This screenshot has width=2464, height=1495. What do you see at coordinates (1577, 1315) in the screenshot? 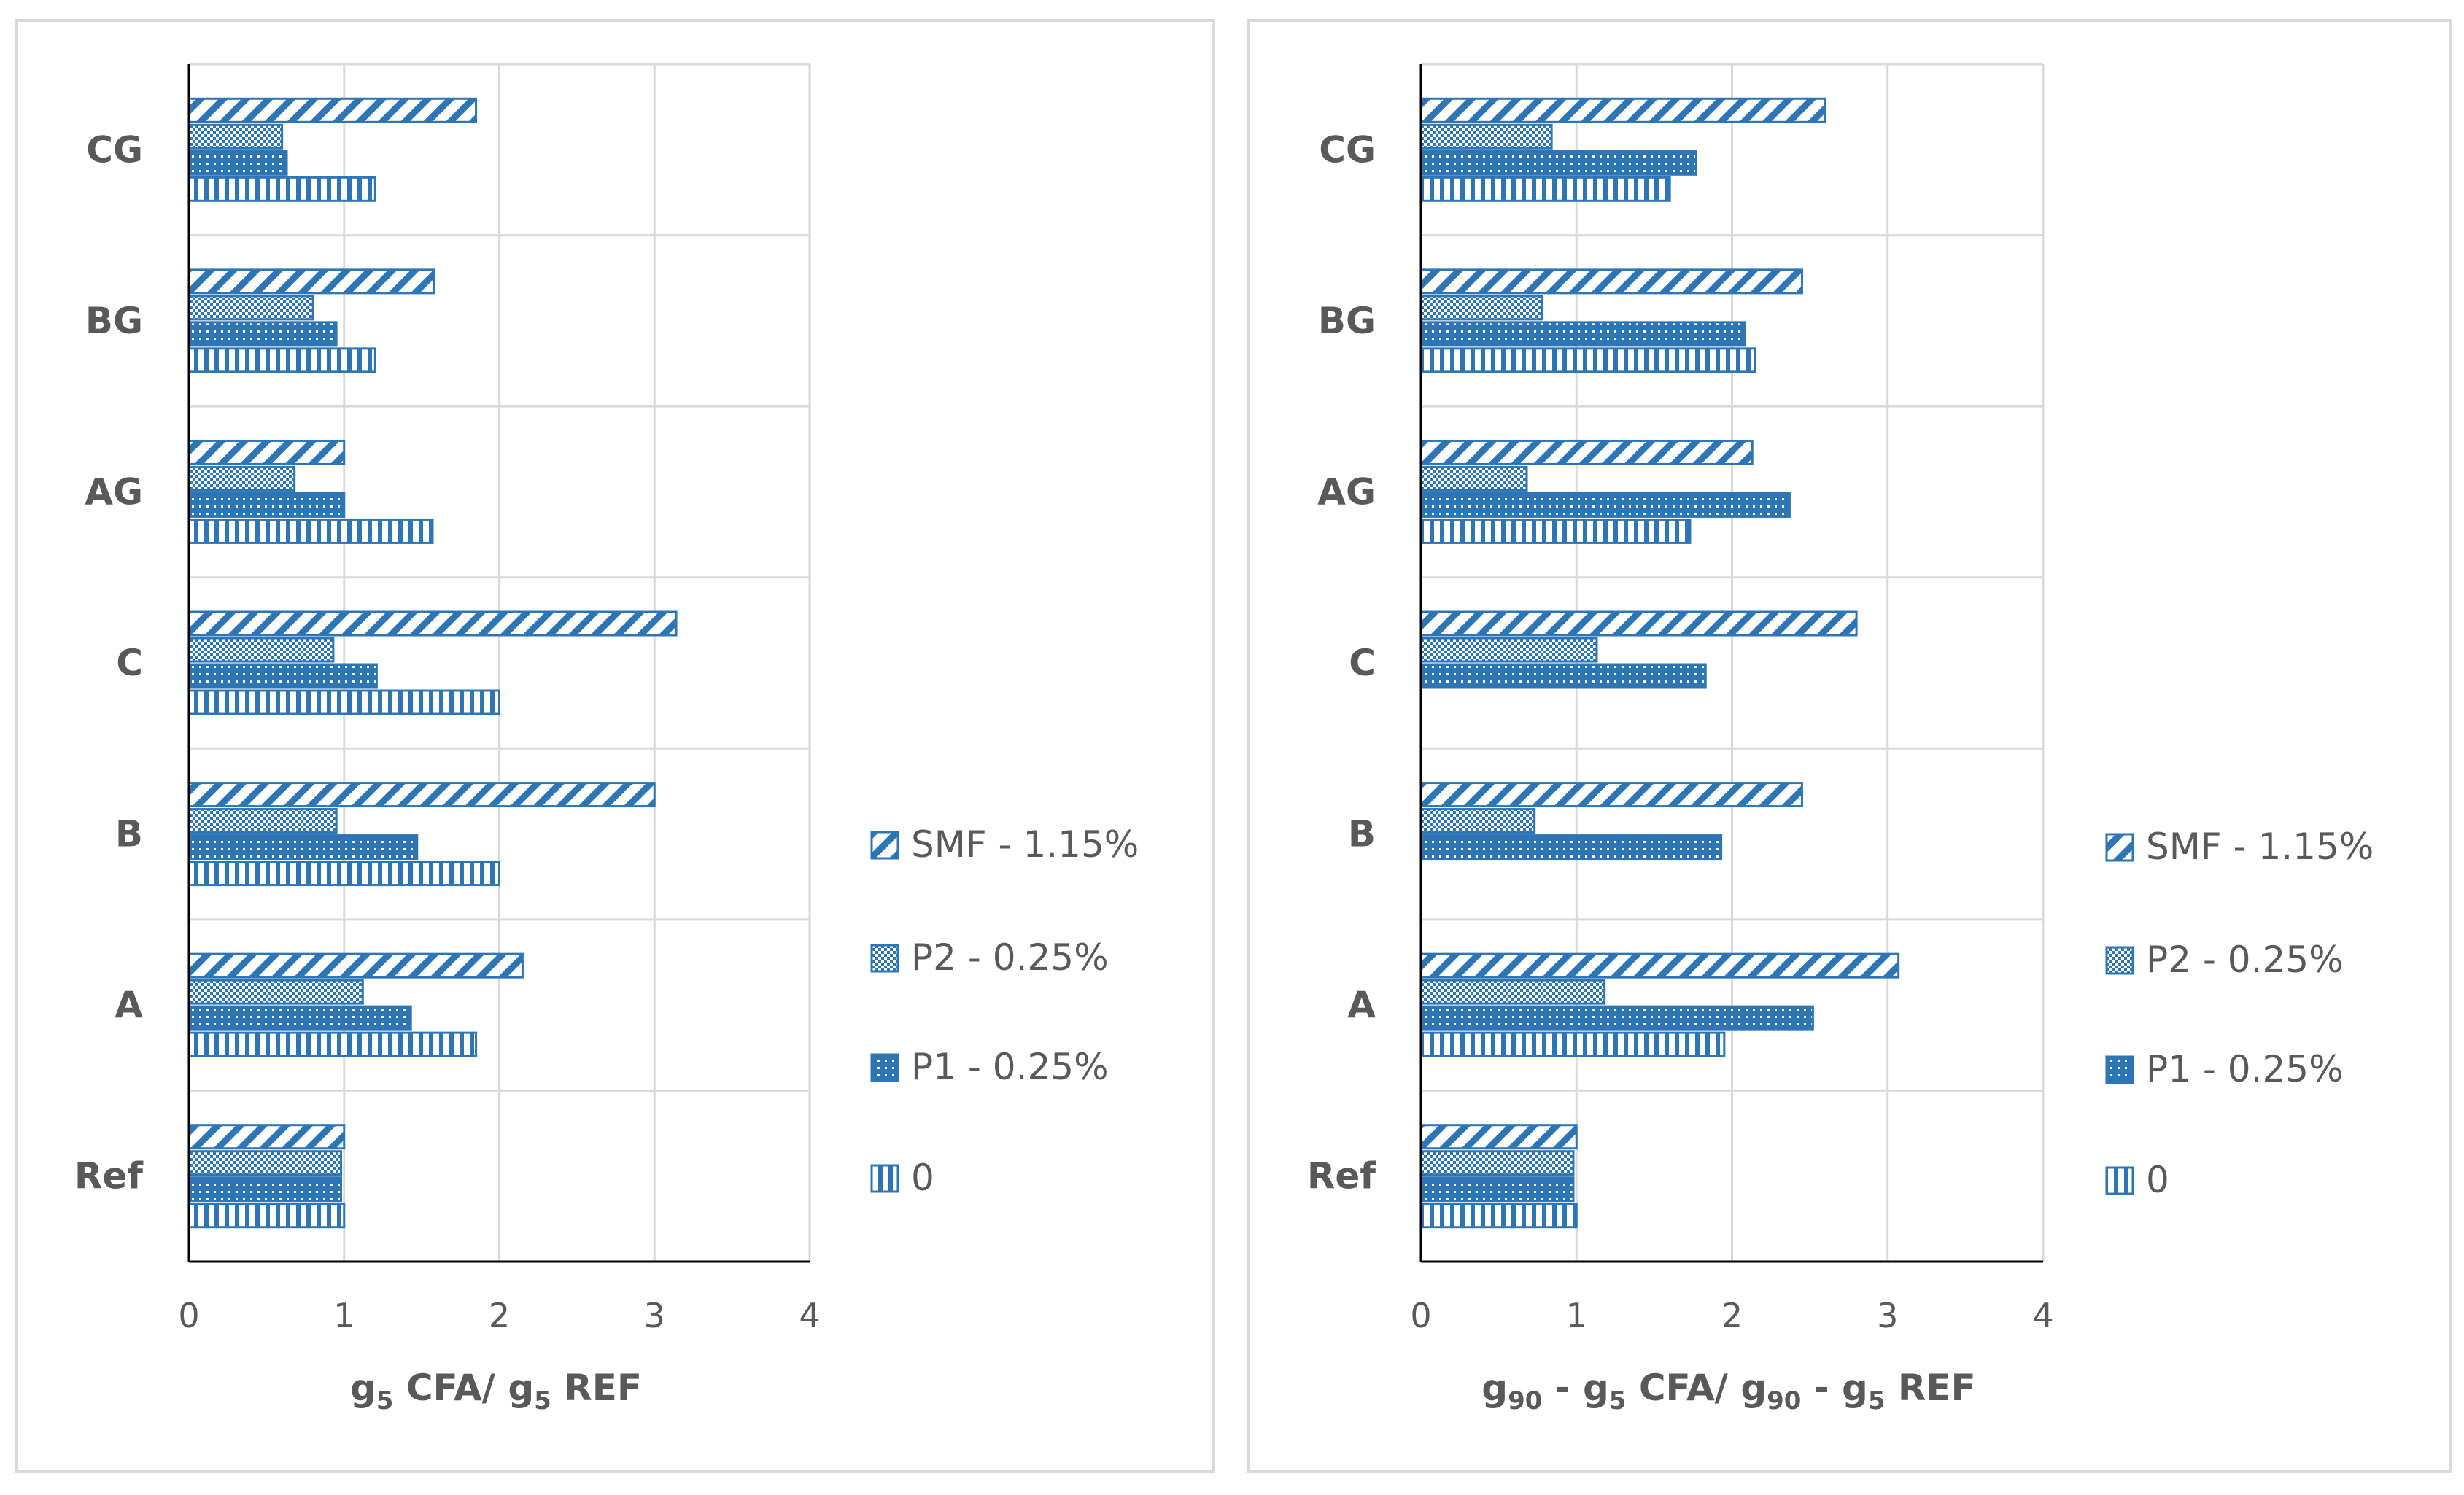
I see `right-x-tick-1: 1` at bounding box center [1577, 1315].